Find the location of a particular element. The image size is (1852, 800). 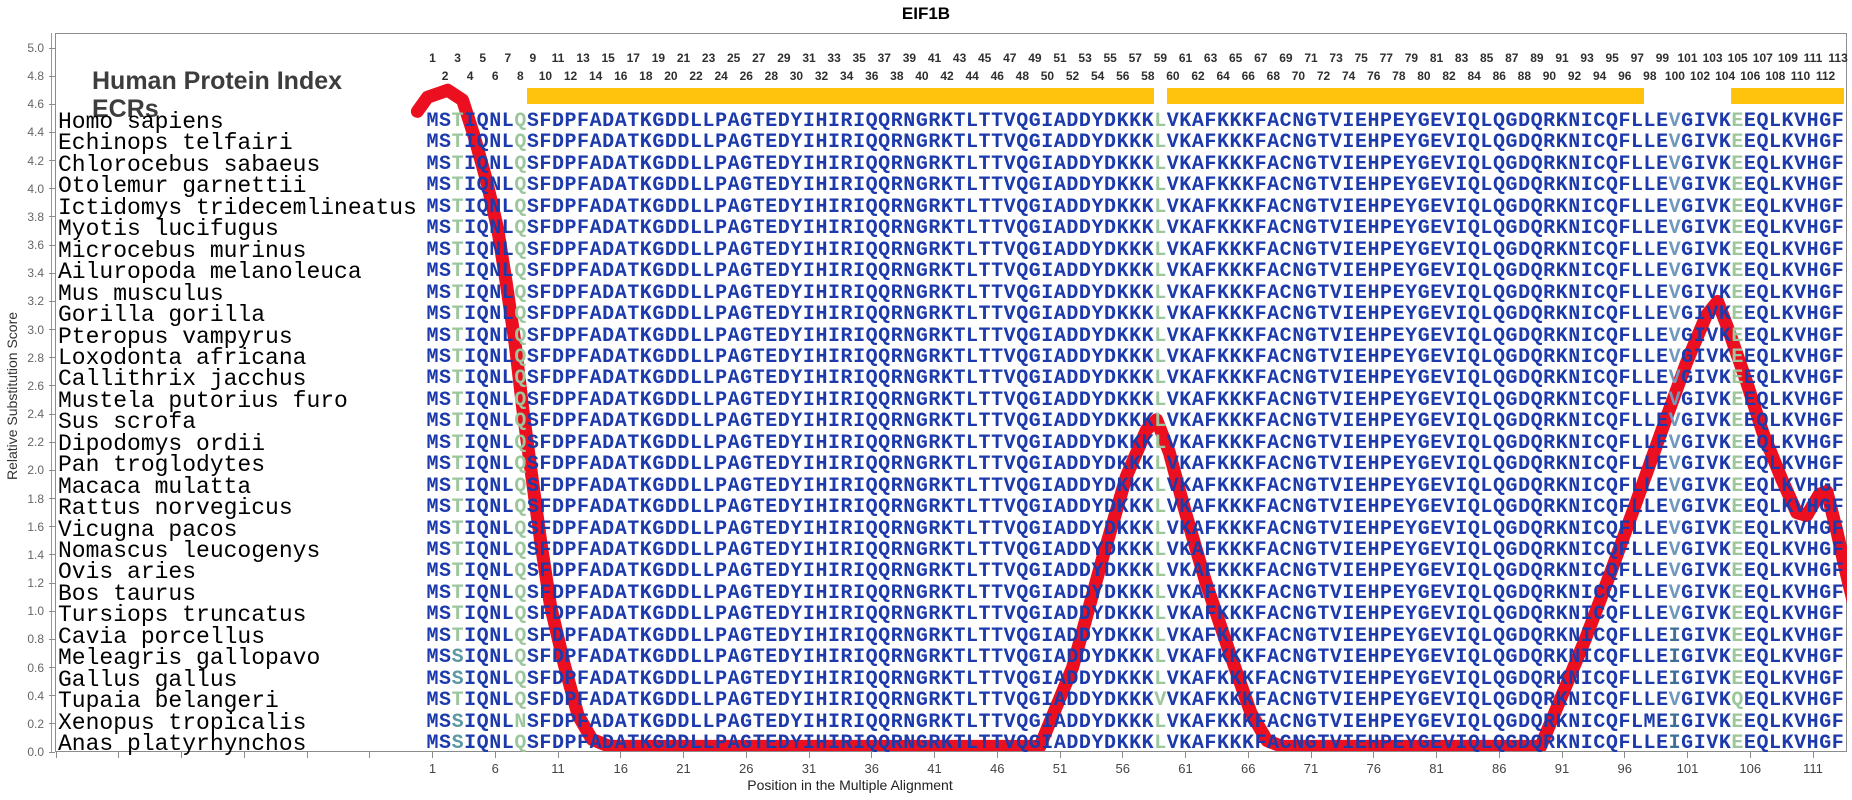

y-tick-mark is located at coordinates (52, 217).